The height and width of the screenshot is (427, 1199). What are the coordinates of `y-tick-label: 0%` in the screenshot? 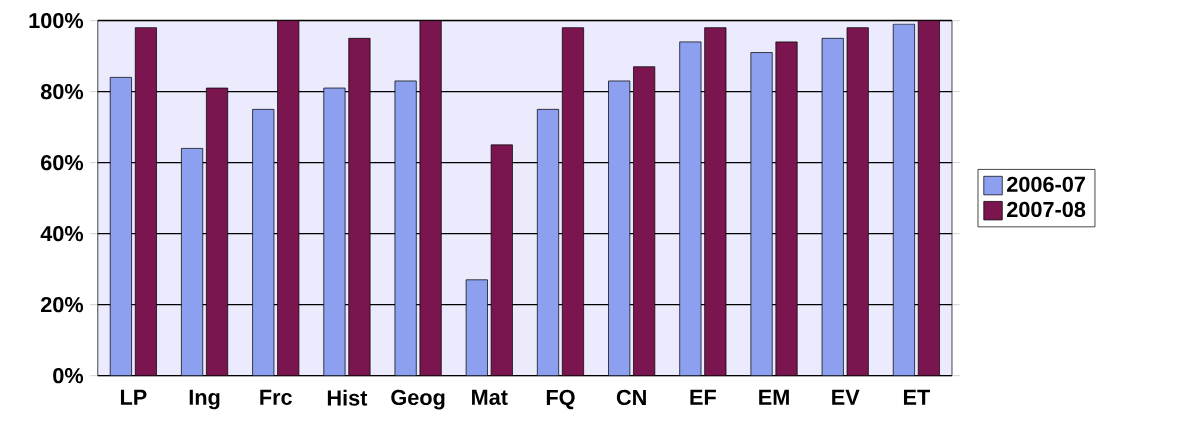 It's located at (68, 375).